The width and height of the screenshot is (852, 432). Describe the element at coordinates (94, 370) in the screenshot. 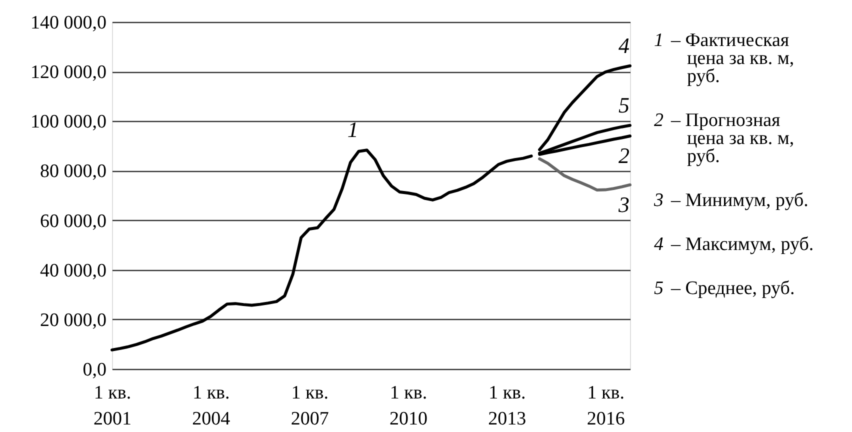

I see `y-tick-label: 0,0` at that location.